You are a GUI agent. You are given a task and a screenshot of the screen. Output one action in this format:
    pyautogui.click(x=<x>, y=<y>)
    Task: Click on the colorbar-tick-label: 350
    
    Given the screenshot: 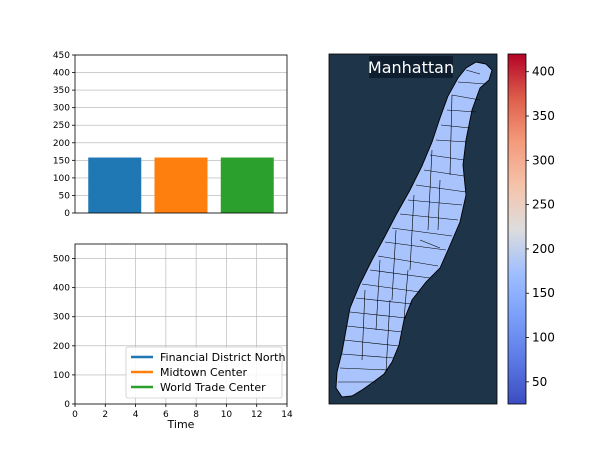 What is the action you would take?
    pyautogui.click(x=543, y=116)
    